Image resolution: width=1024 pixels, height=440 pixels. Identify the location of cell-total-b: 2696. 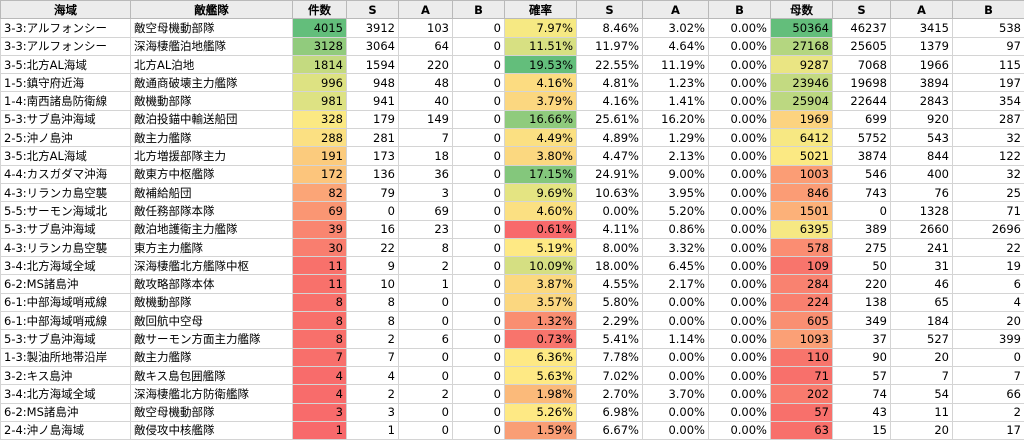
(988, 229).